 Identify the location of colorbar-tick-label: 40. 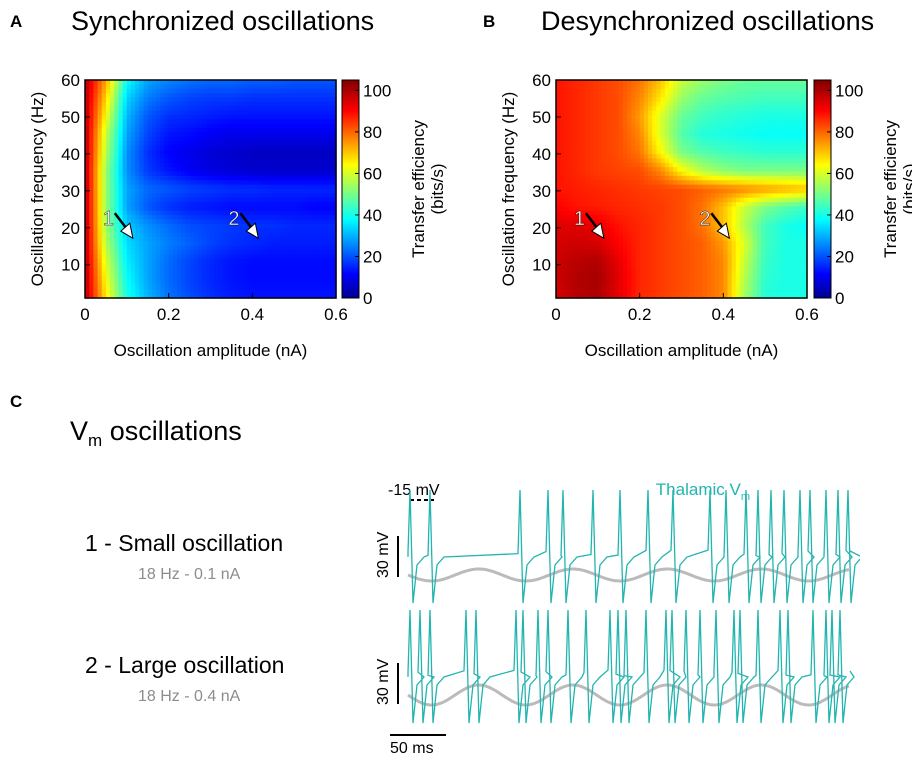
(372, 215).